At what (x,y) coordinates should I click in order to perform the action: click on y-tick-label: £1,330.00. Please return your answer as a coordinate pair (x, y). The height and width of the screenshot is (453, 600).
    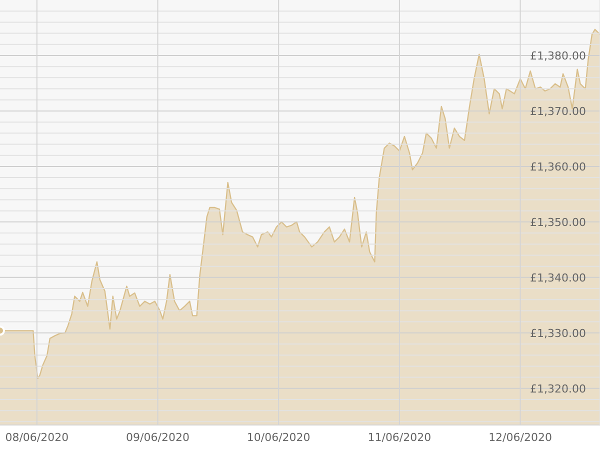
    Looking at the image, I should click on (558, 333).